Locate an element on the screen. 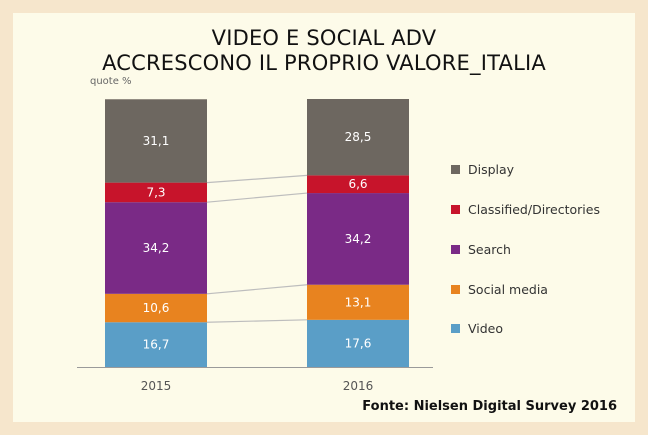 The image size is (648, 435). chart-subtitle: ACCRESCONO IL PROPRIO VALORE_ITALIA is located at coordinates (324, 63).